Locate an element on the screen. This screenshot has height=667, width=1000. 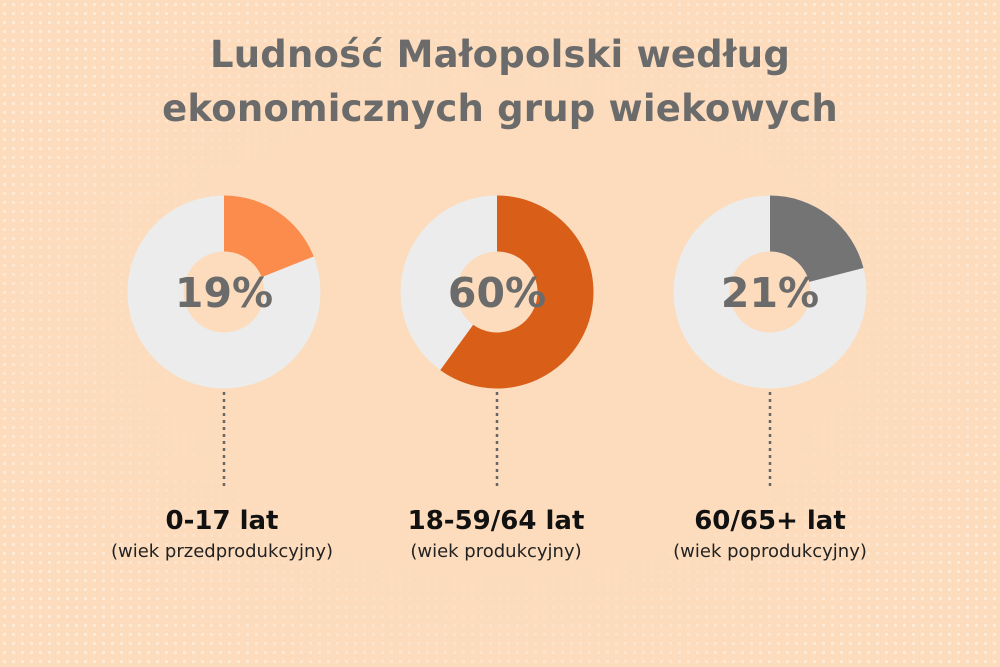
group-label-18-59: 18-59/64 lat is located at coordinates (496, 521).